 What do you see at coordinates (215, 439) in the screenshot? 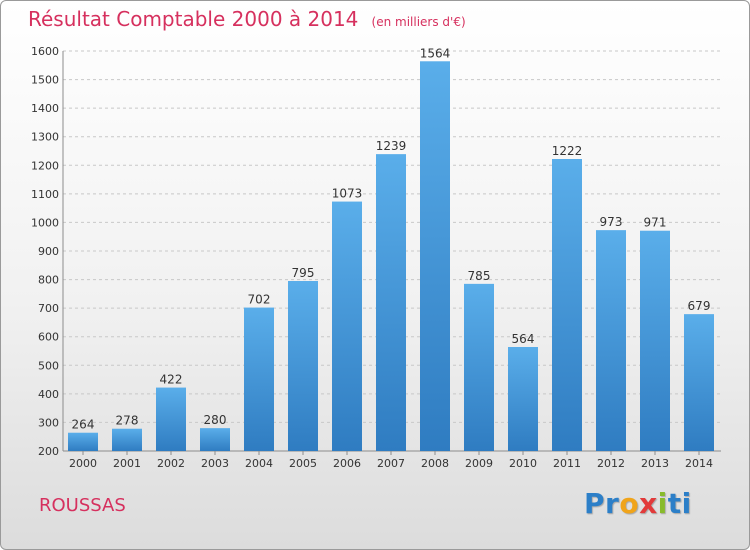
I see `bar-2003` at bounding box center [215, 439].